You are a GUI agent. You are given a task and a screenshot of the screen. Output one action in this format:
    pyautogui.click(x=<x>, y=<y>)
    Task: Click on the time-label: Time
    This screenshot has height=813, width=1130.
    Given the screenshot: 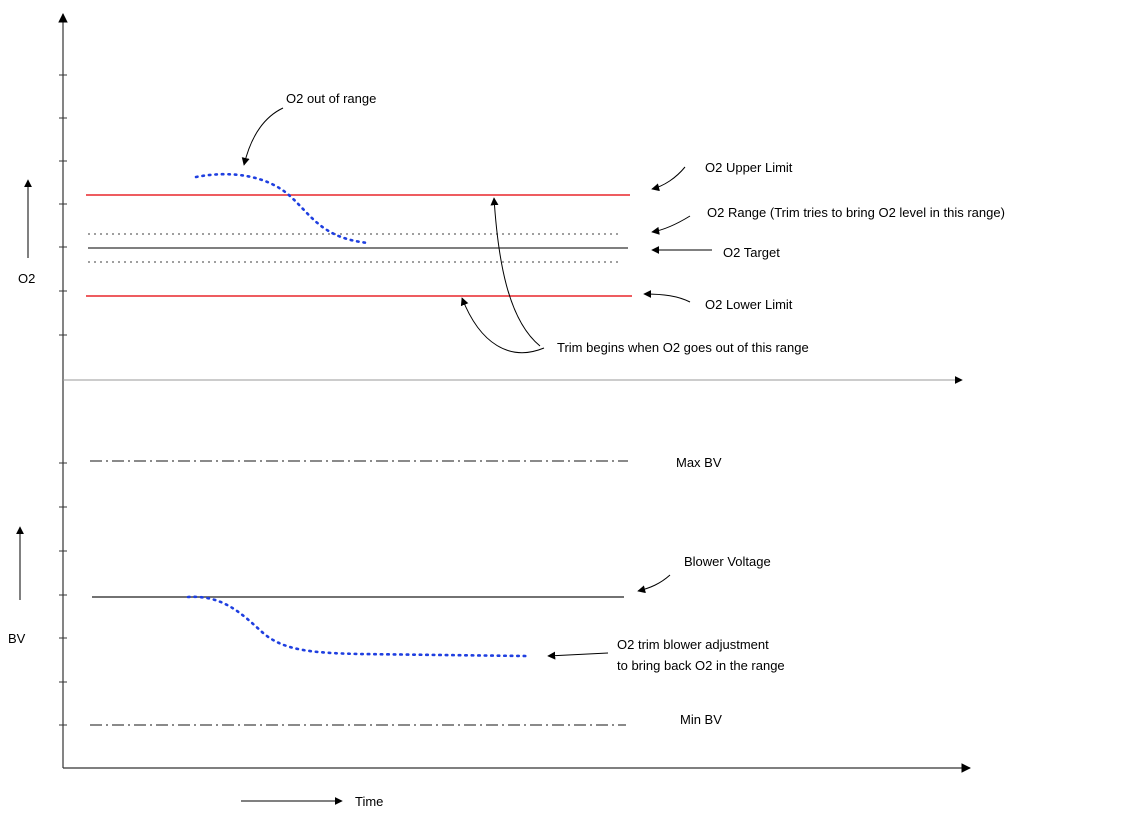 What is the action you would take?
    pyautogui.click(x=369, y=801)
    